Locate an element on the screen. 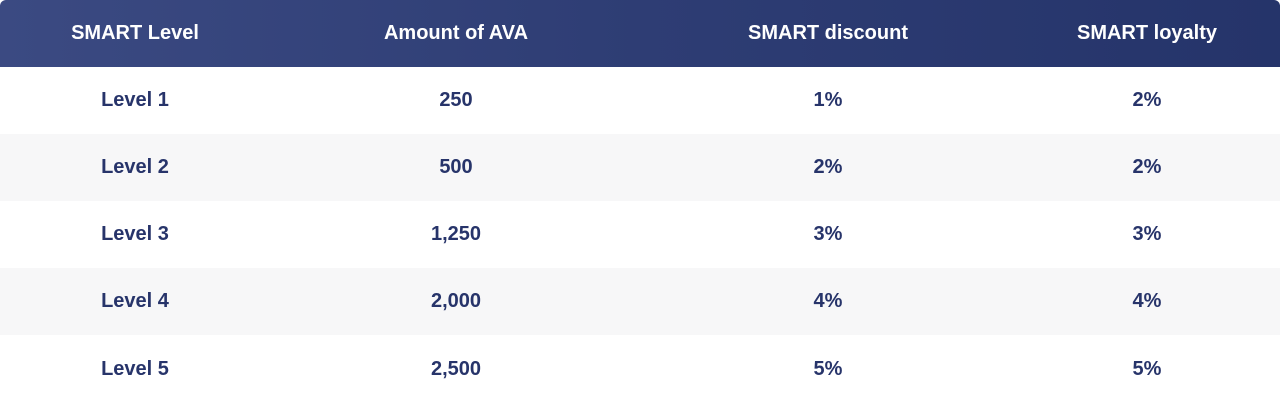 This screenshot has width=1280, height=404. amount-cell: 250 is located at coordinates (456, 100).